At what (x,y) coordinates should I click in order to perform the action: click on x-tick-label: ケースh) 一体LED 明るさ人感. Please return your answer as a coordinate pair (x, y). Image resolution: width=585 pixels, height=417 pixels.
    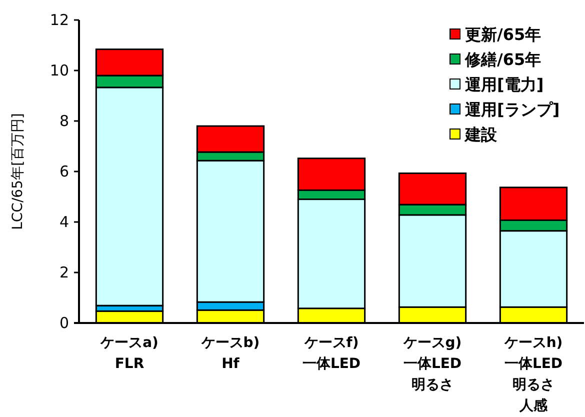
    Looking at the image, I should click on (533, 375).